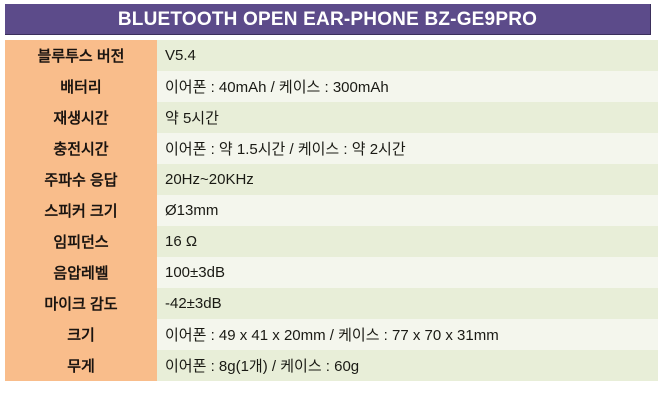  Describe the element at coordinates (81, 148) in the screenshot. I see `spec-label-charging-time: 충전시간` at that location.